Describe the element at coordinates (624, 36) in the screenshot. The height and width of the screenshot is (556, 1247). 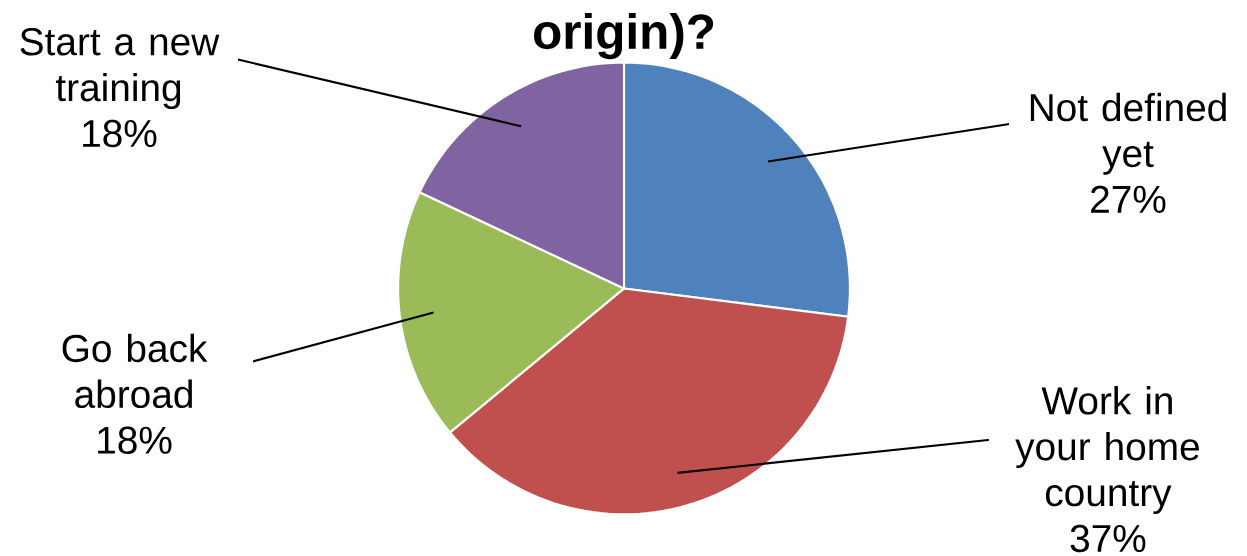
I see `chart-title: origin)?` at that location.